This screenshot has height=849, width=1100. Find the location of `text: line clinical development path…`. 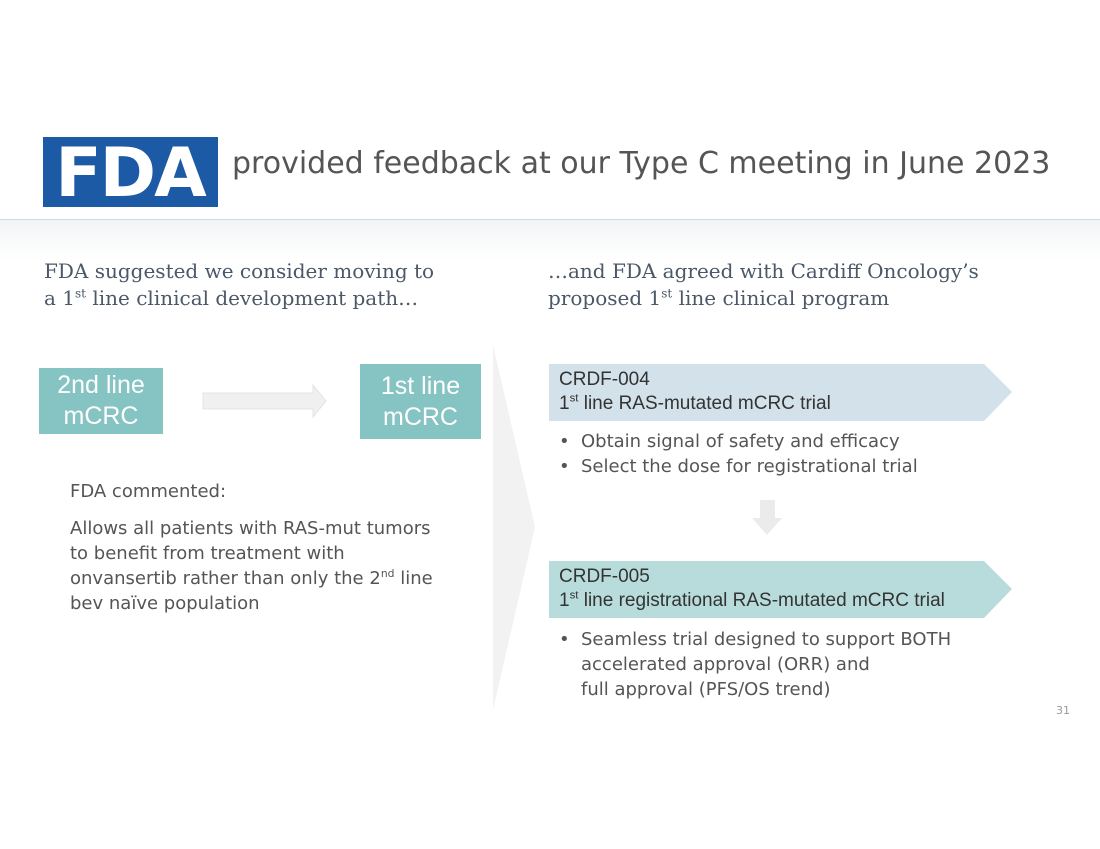

text: line clinical development path… is located at coordinates (252, 298).